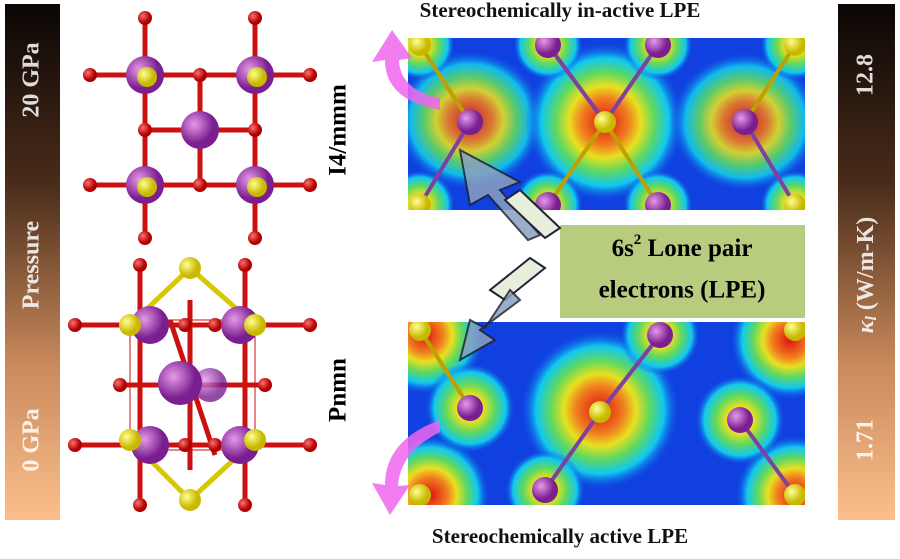 The image size is (900, 559). I want to click on kappa-sub: l, so click(871, 318).